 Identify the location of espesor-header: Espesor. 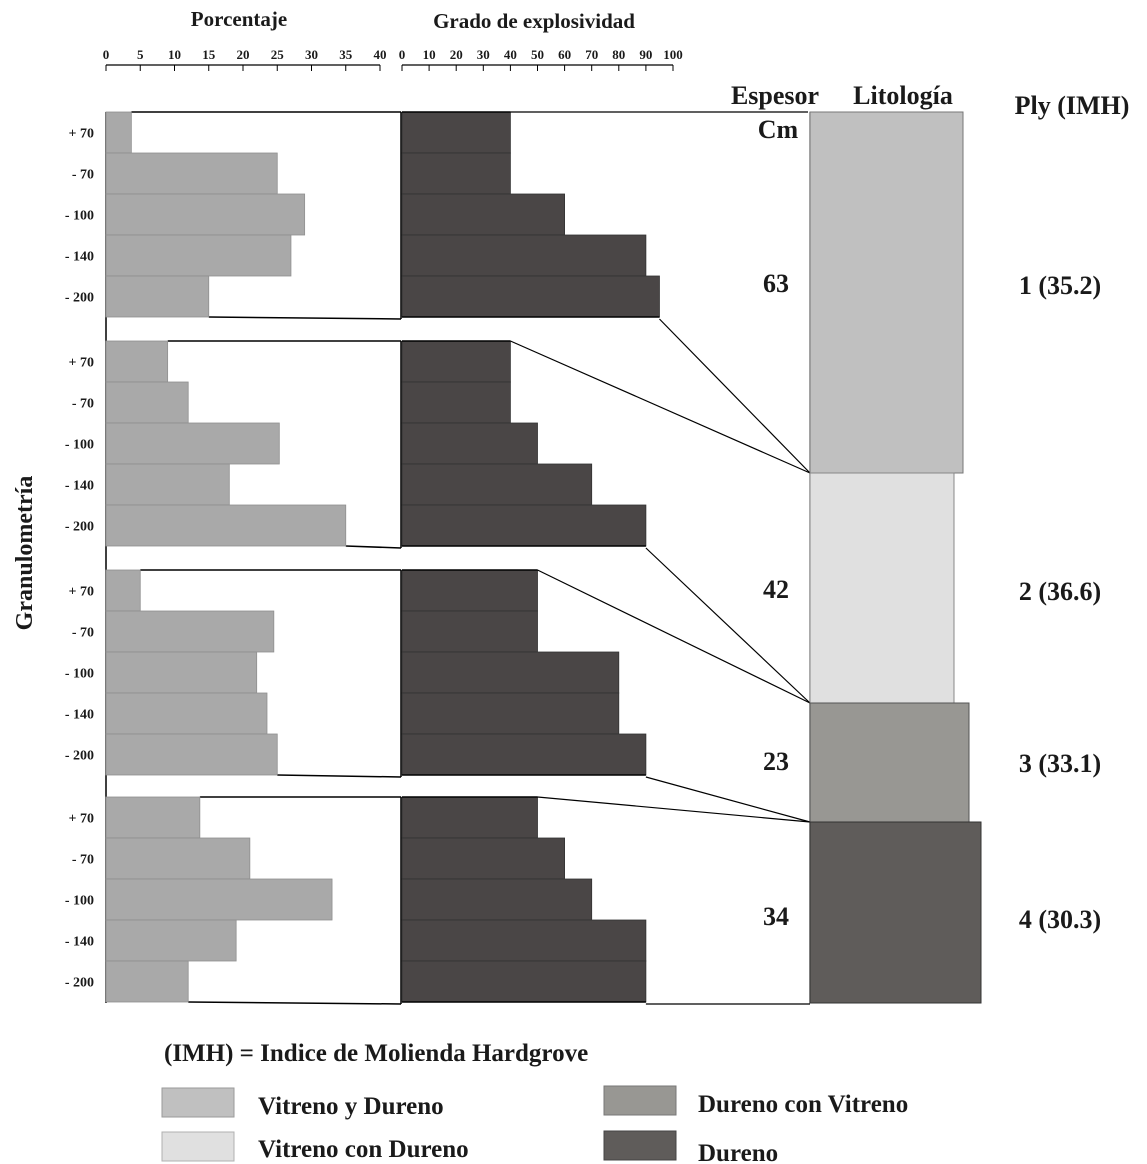
(775, 95).